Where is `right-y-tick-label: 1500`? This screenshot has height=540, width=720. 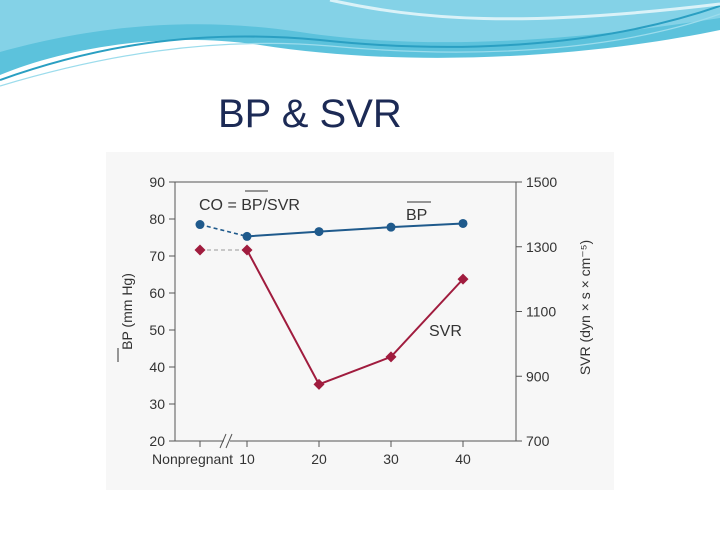 right-y-tick-label: 1500 is located at coordinates (541, 182).